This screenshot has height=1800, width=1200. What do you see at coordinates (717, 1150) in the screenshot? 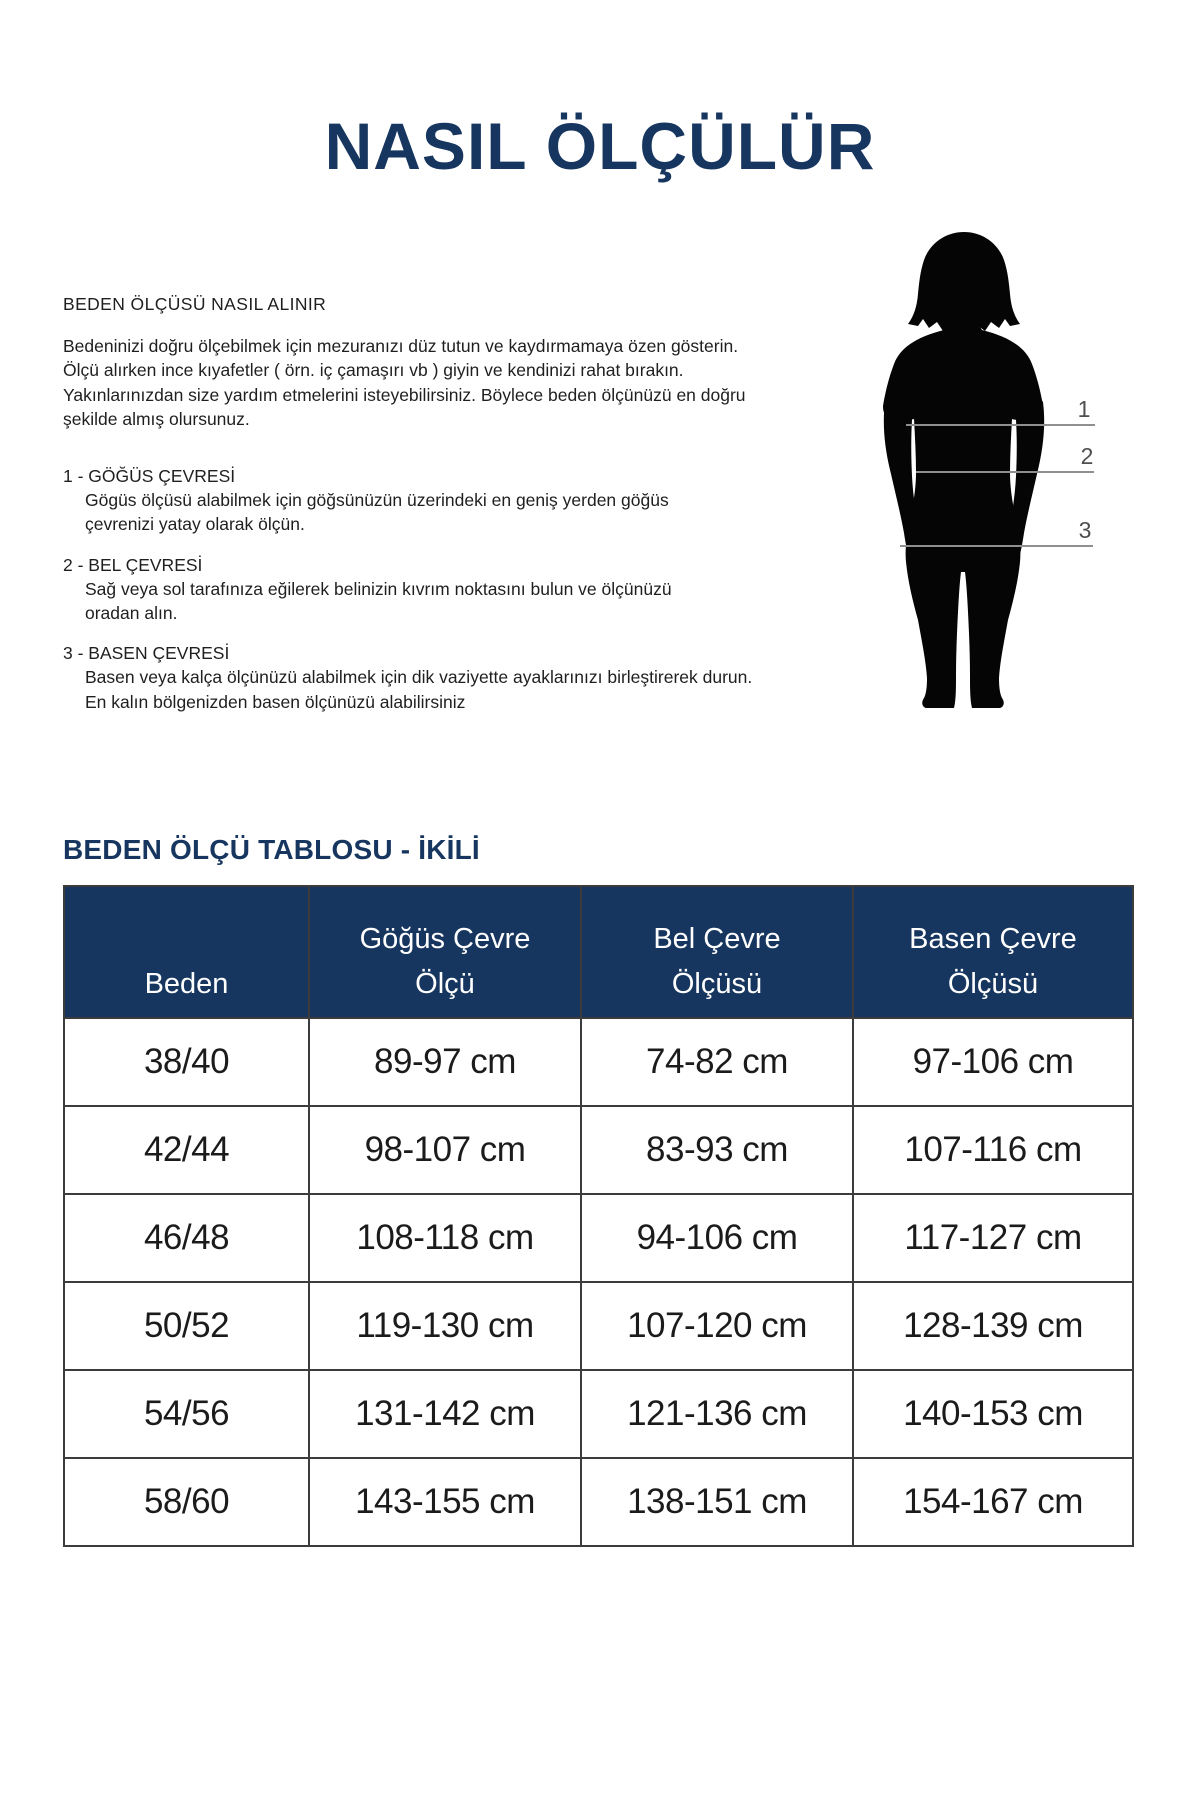
I see `waist-cell: 83-93 cm` at bounding box center [717, 1150].